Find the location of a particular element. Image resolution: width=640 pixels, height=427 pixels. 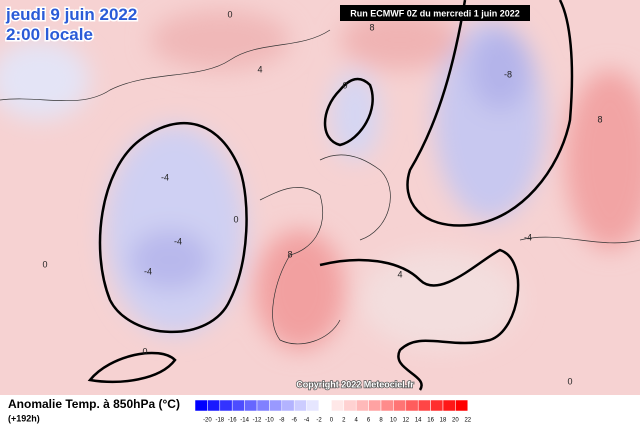

colorbar-tick-label: -12 is located at coordinates (257, 421).